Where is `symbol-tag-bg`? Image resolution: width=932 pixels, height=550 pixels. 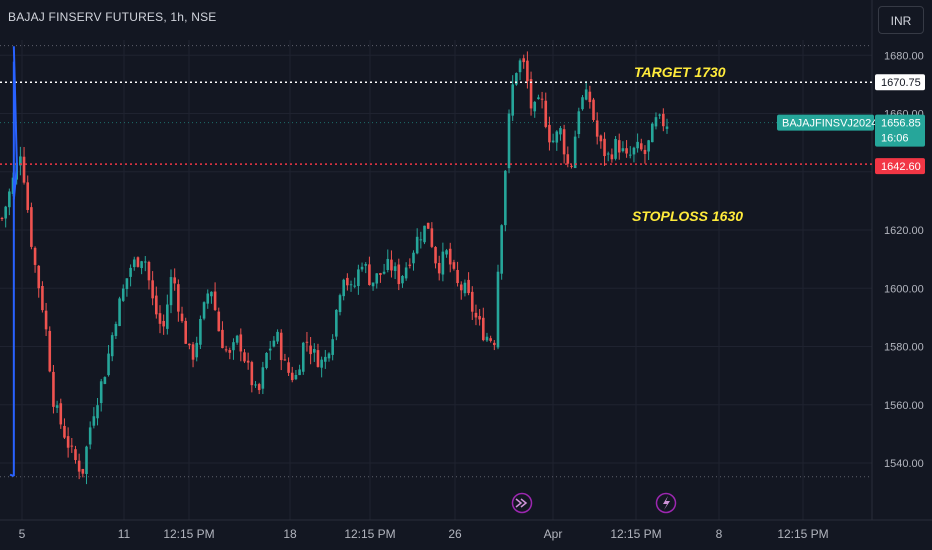 symbol-tag-bg is located at coordinates (825, 122).